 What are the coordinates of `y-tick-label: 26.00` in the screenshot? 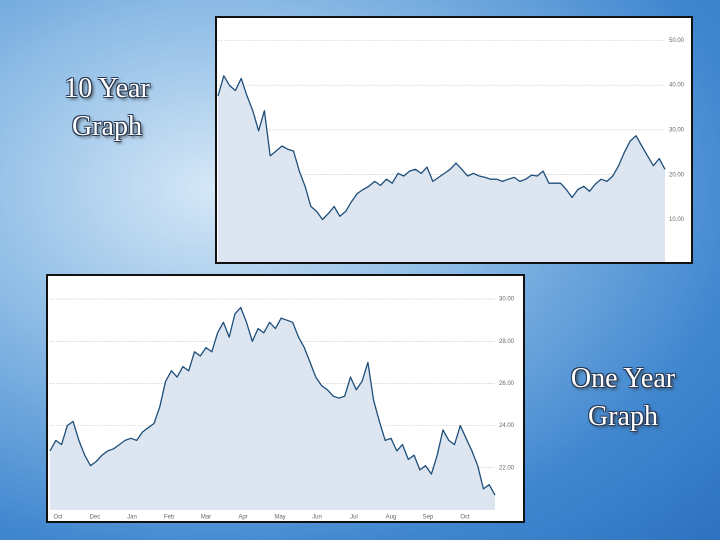 It's located at (507, 384).